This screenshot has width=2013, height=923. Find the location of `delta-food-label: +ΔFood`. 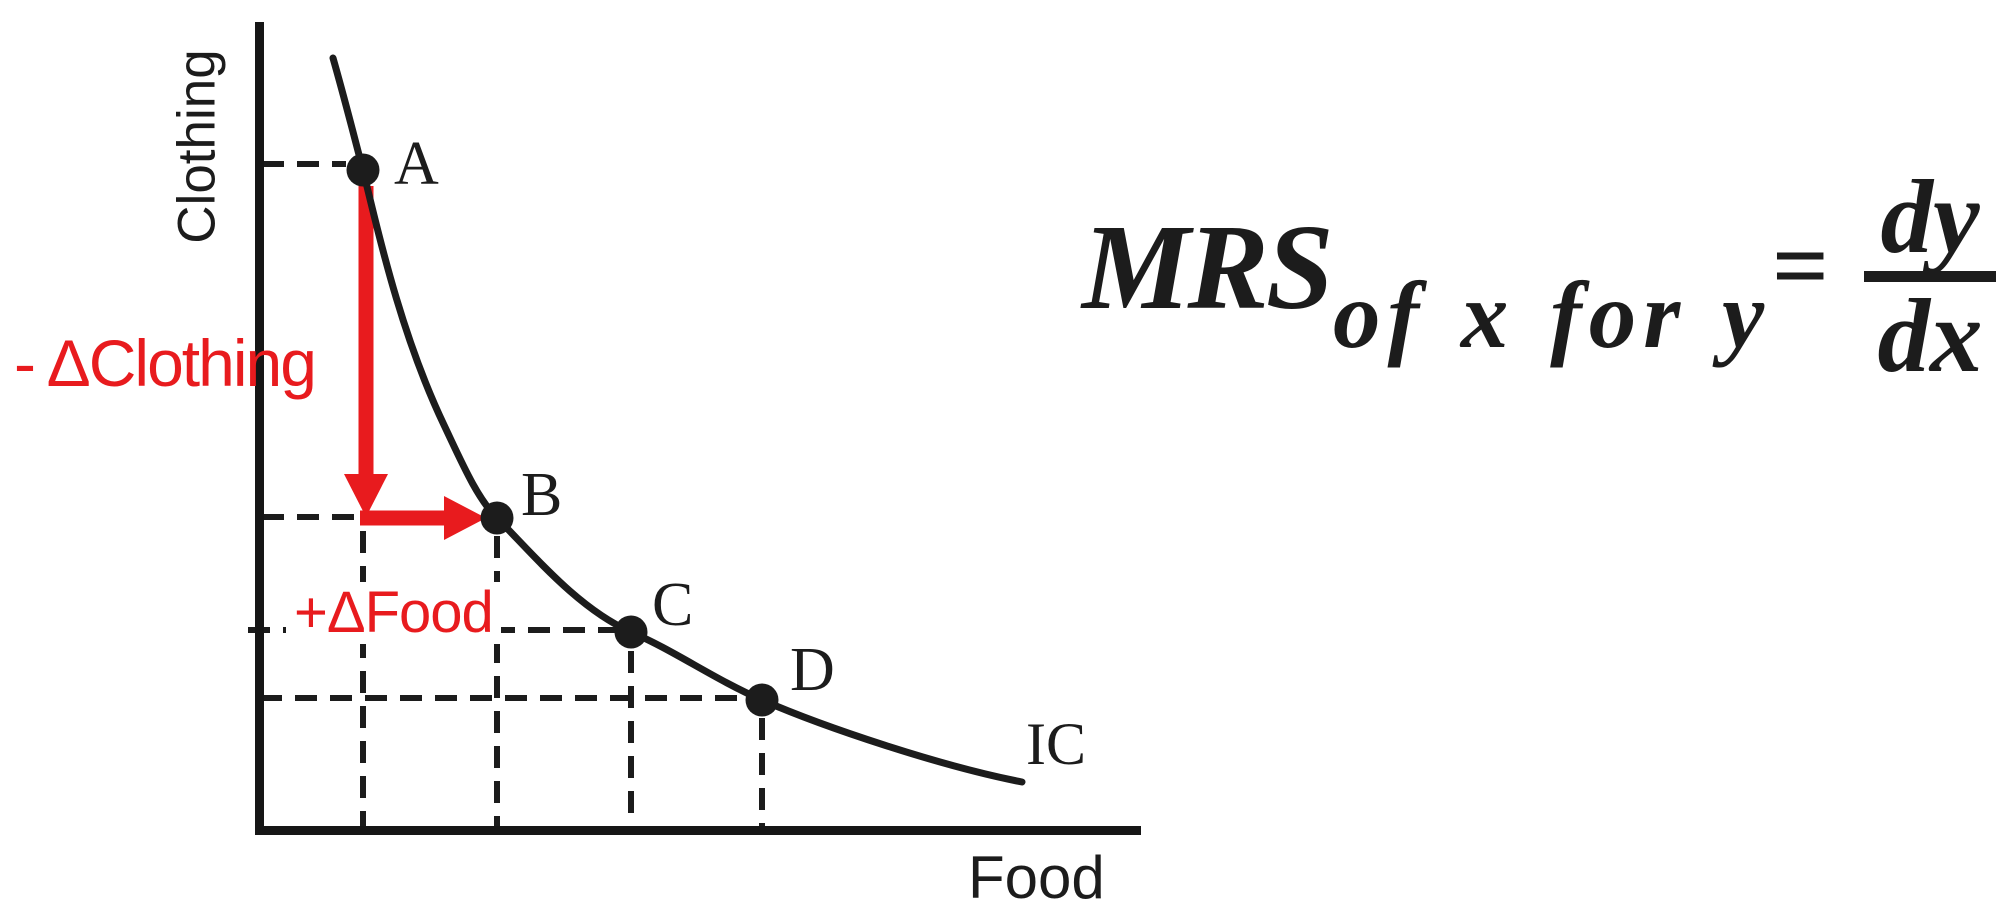

delta-food-label: +ΔFood is located at coordinates (393, 613).